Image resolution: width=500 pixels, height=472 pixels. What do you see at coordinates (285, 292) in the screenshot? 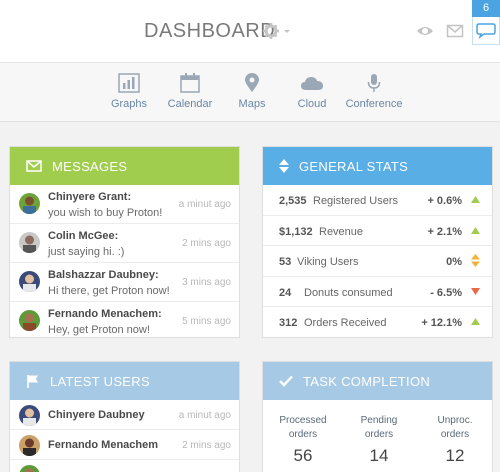
I see `stat-value: 24` at bounding box center [285, 292].